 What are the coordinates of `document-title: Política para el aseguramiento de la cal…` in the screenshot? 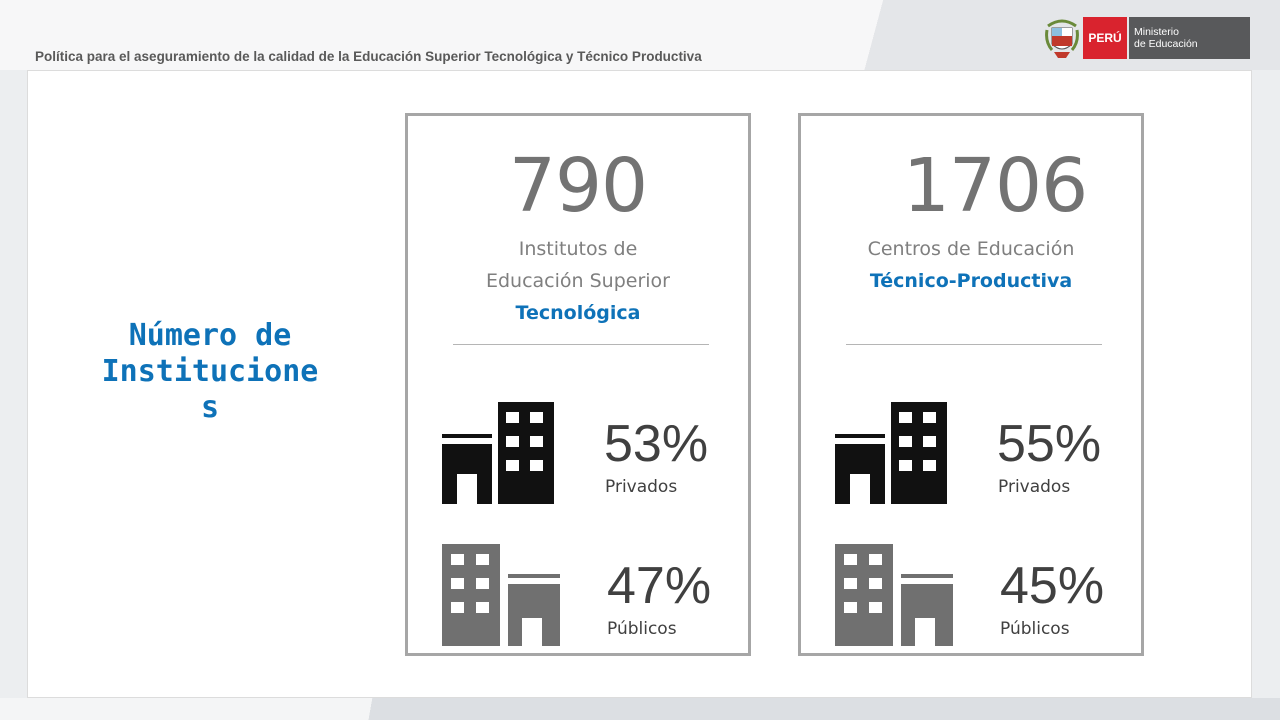 It's located at (368, 56).